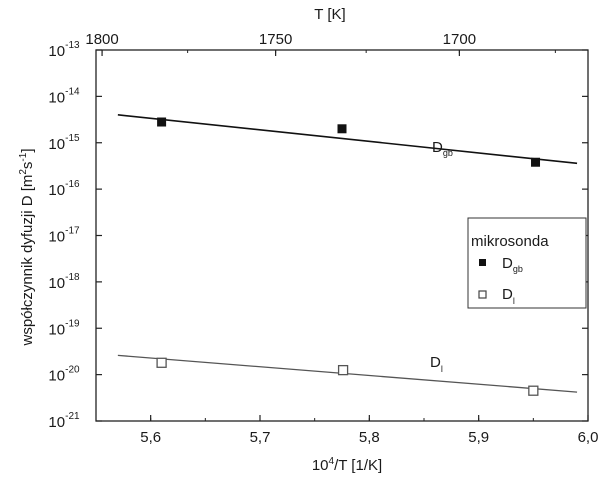  I want to click on legend: mikrosonda Dgb Dl, so click(527, 263).